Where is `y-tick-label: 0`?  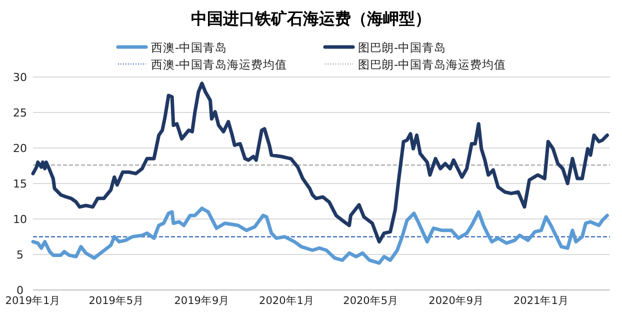
y-tick-label: 0 is located at coordinates (20, 290).